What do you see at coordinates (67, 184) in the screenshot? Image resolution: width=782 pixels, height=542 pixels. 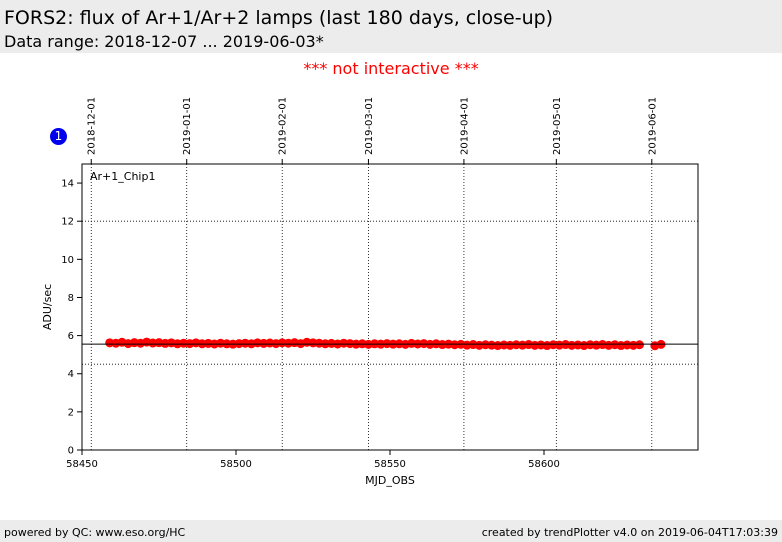 I see `y-tick-label: 14` at bounding box center [67, 184].